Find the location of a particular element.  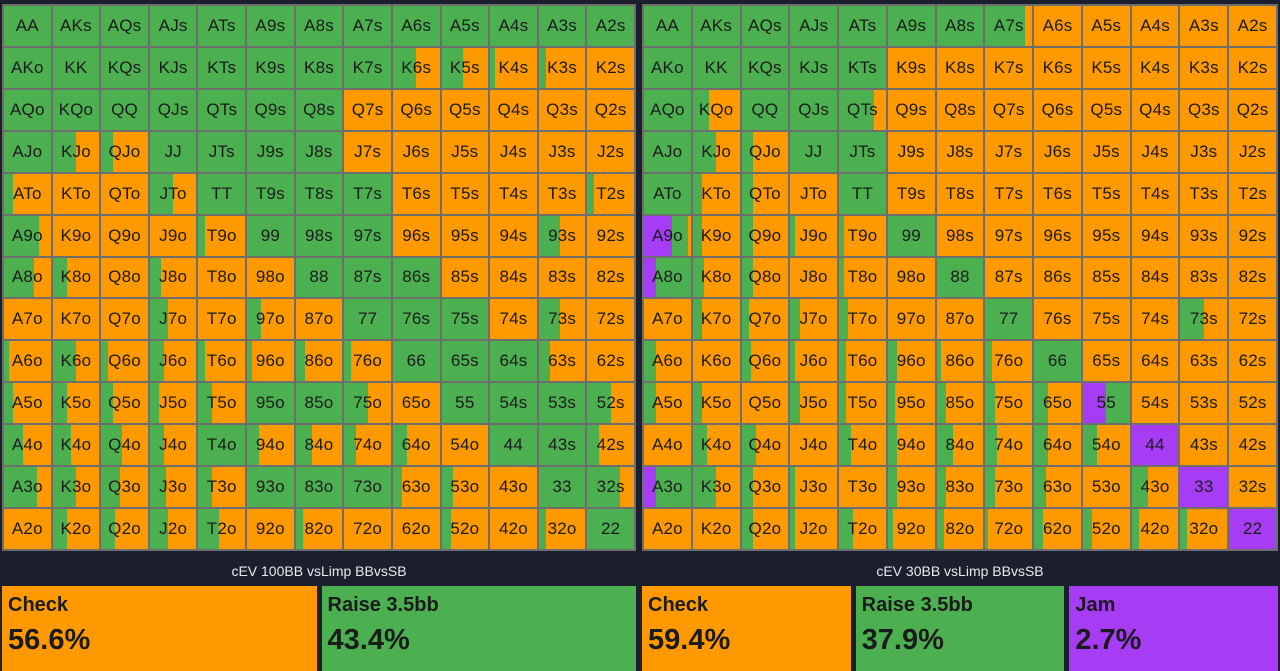

hand-label: 93s is located at coordinates (1203, 235).